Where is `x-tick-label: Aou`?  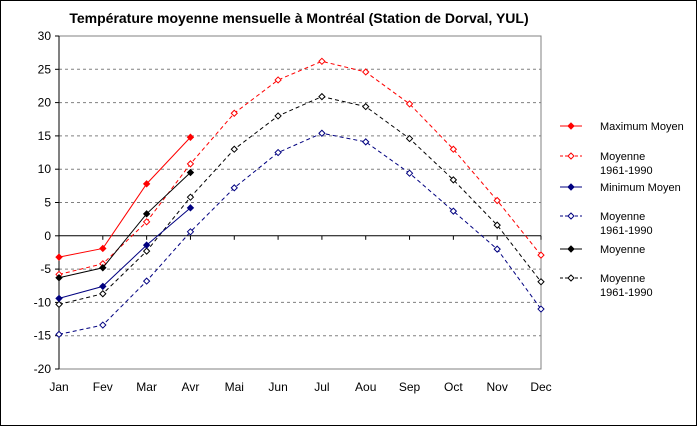
x-tick-label: Aou is located at coordinates (365, 387).